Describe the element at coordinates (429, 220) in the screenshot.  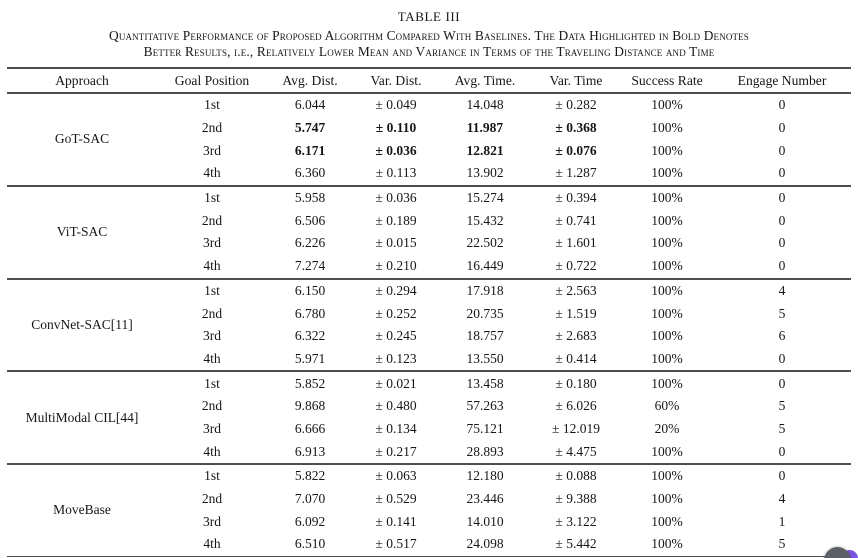
I see `table-row: 2nd 6.506 ± 0.189 15.432 ± 0.741 100% 0` at that location.